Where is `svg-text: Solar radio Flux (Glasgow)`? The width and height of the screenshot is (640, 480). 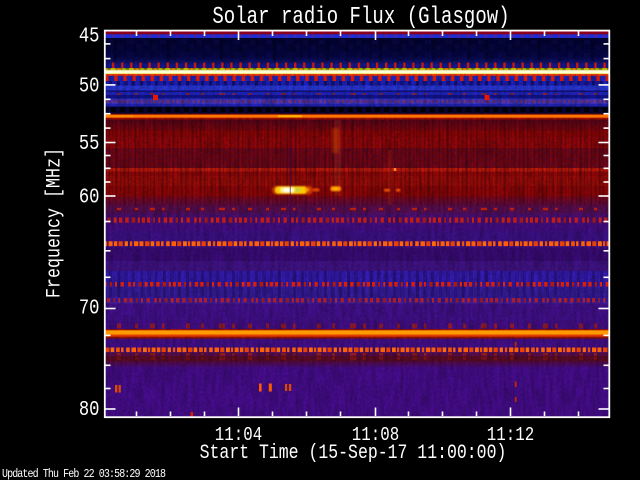 svg-text: Solar radio Flux (Glasgow) is located at coordinates (360, 17).